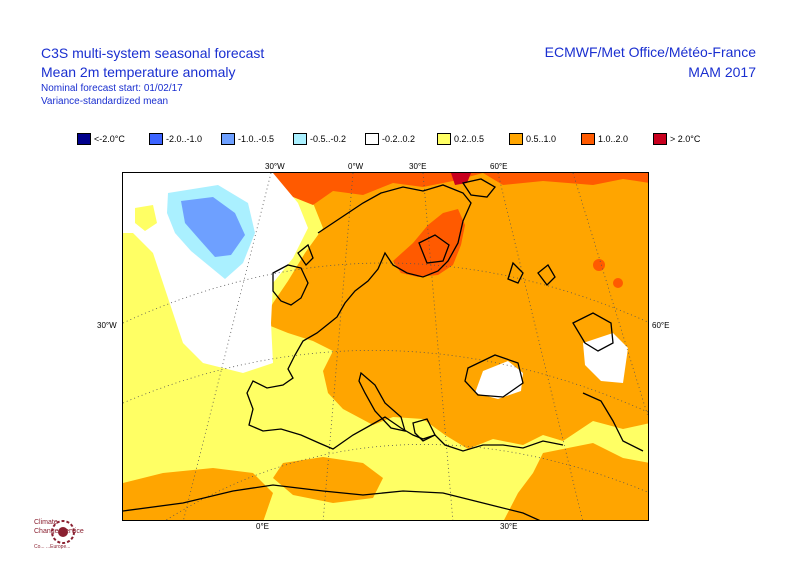 Image resolution: width=800 pixels, height=566 pixels. I want to click on logo-wordmark: Climate Change Service, so click(59, 527).